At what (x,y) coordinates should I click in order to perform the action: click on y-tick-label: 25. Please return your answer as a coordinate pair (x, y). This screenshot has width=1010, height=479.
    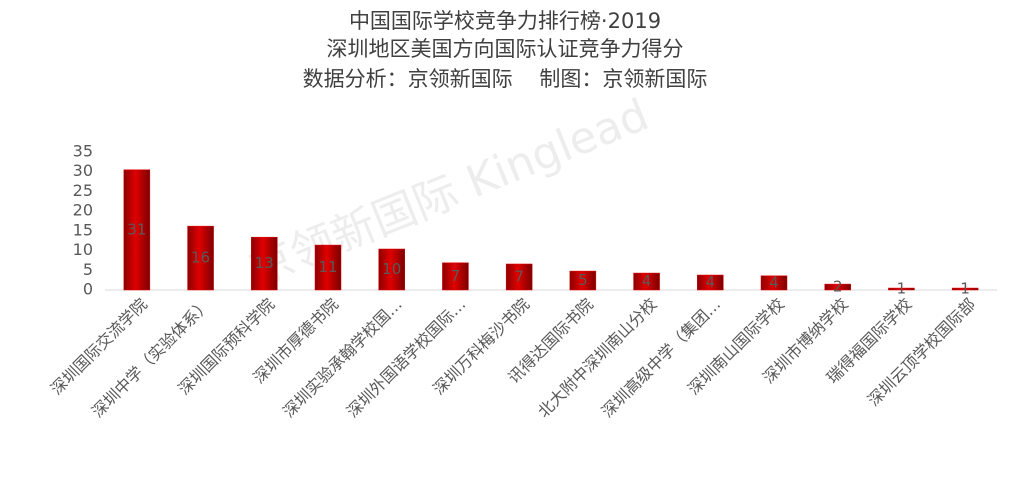
    Looking at the image, I should click on (83, 190).